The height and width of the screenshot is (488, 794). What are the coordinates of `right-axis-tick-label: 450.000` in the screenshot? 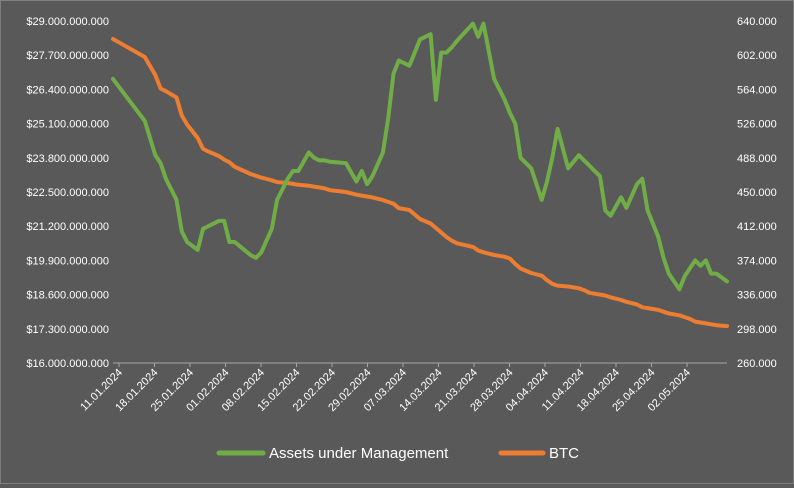 It's located at (757, 193).